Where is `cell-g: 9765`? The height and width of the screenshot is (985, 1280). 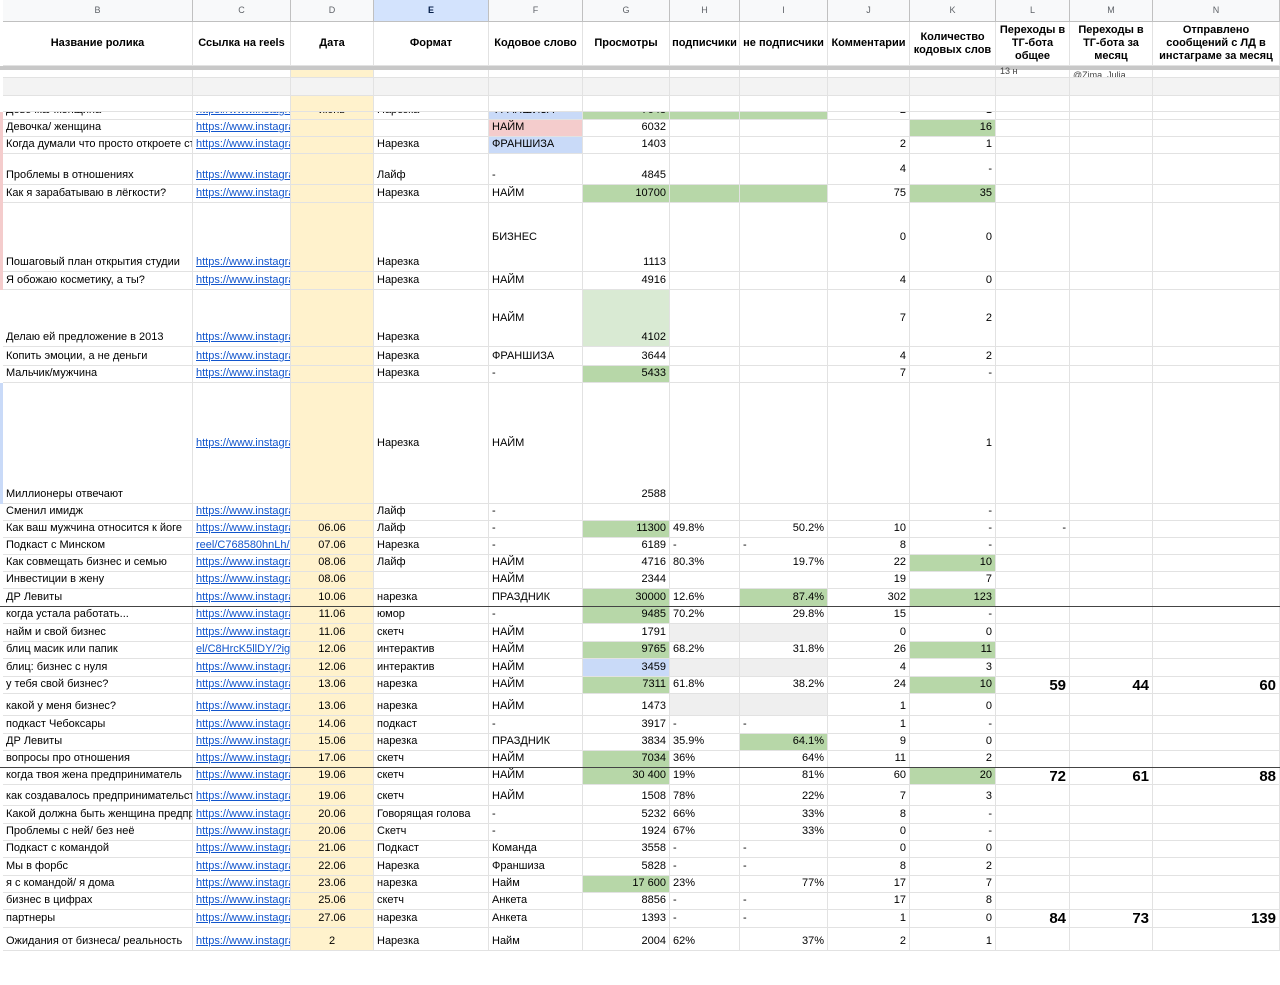 cell-g: 9765 is located at coordinates (626, 650).